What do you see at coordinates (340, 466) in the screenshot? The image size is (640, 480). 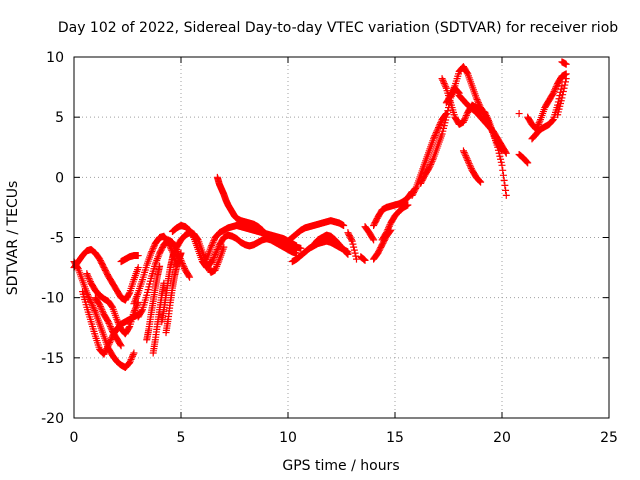 I see `x-axis-label: GPS time / hours` at bounding box center [340, 466].